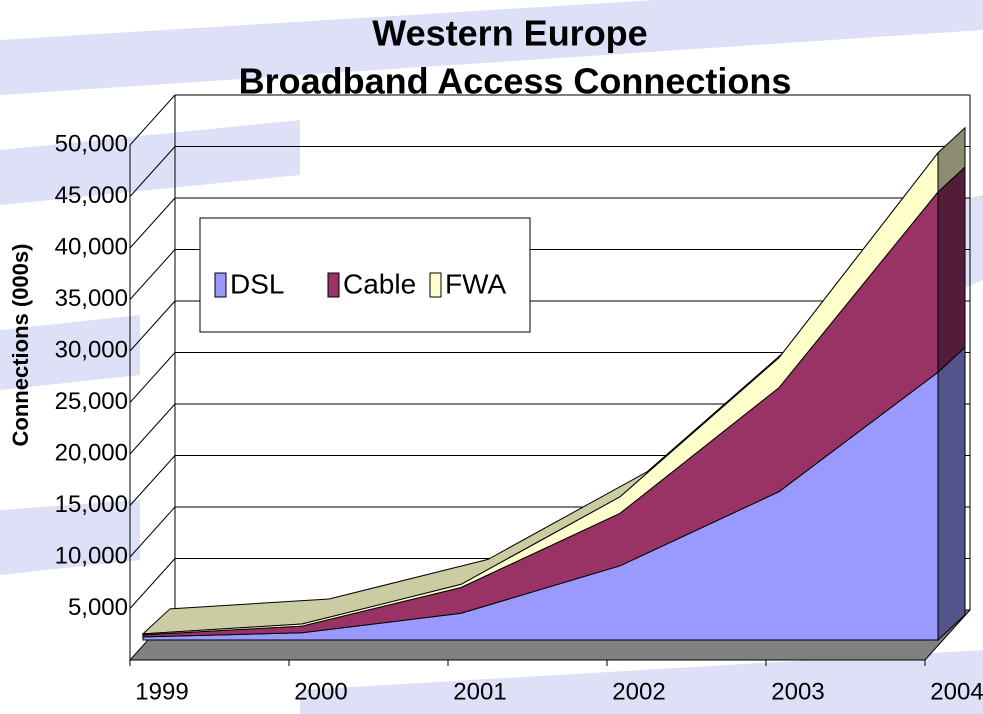 This screenshot has width=983, height=714. I want to click on y-tick-label: 20,000, so click(91, 452).